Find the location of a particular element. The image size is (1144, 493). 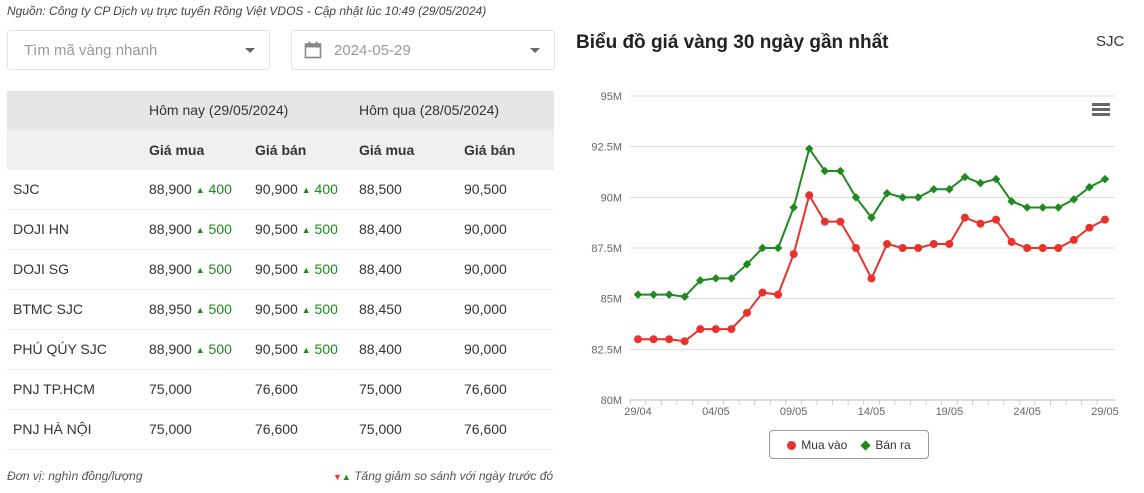

legend-buy: Mua vào is located at coordinates (817, 445).